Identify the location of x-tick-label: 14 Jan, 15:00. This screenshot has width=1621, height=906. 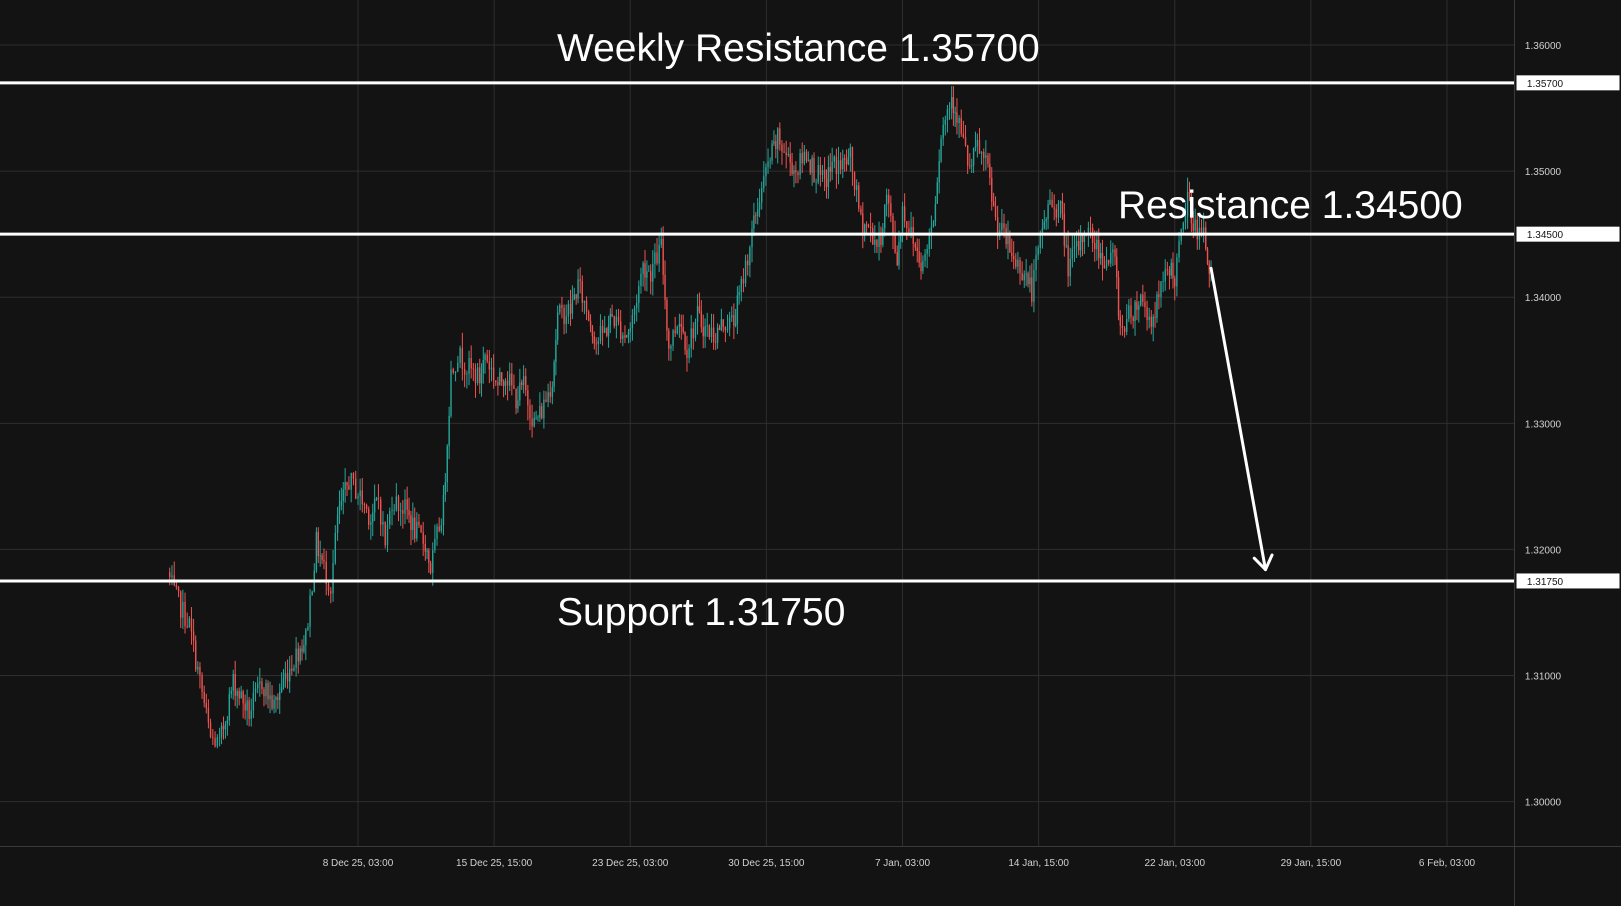
(1038, 863).